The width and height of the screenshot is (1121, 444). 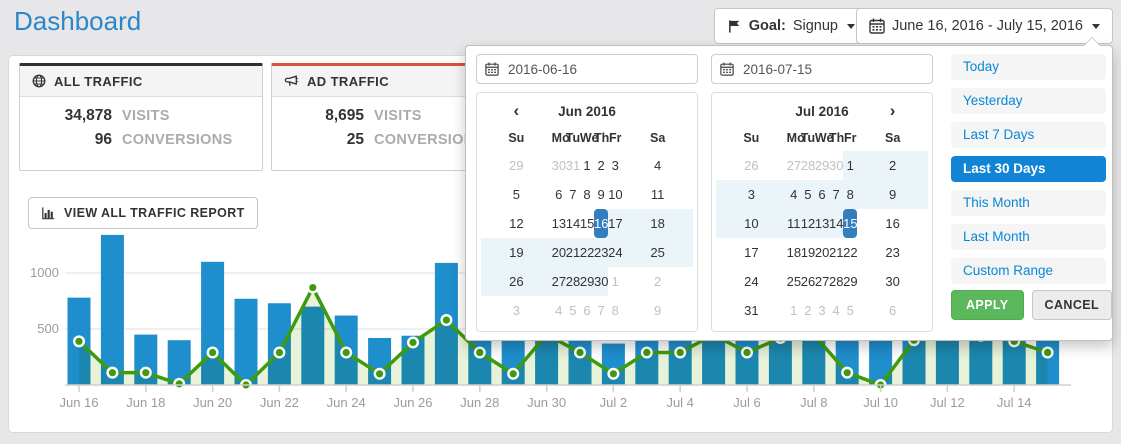 What do you see at coordinates (1028, 135) in the screenshot?
I see `preset-range-last-7-days: Last 7 Days` at bounding box center [1028, 135].